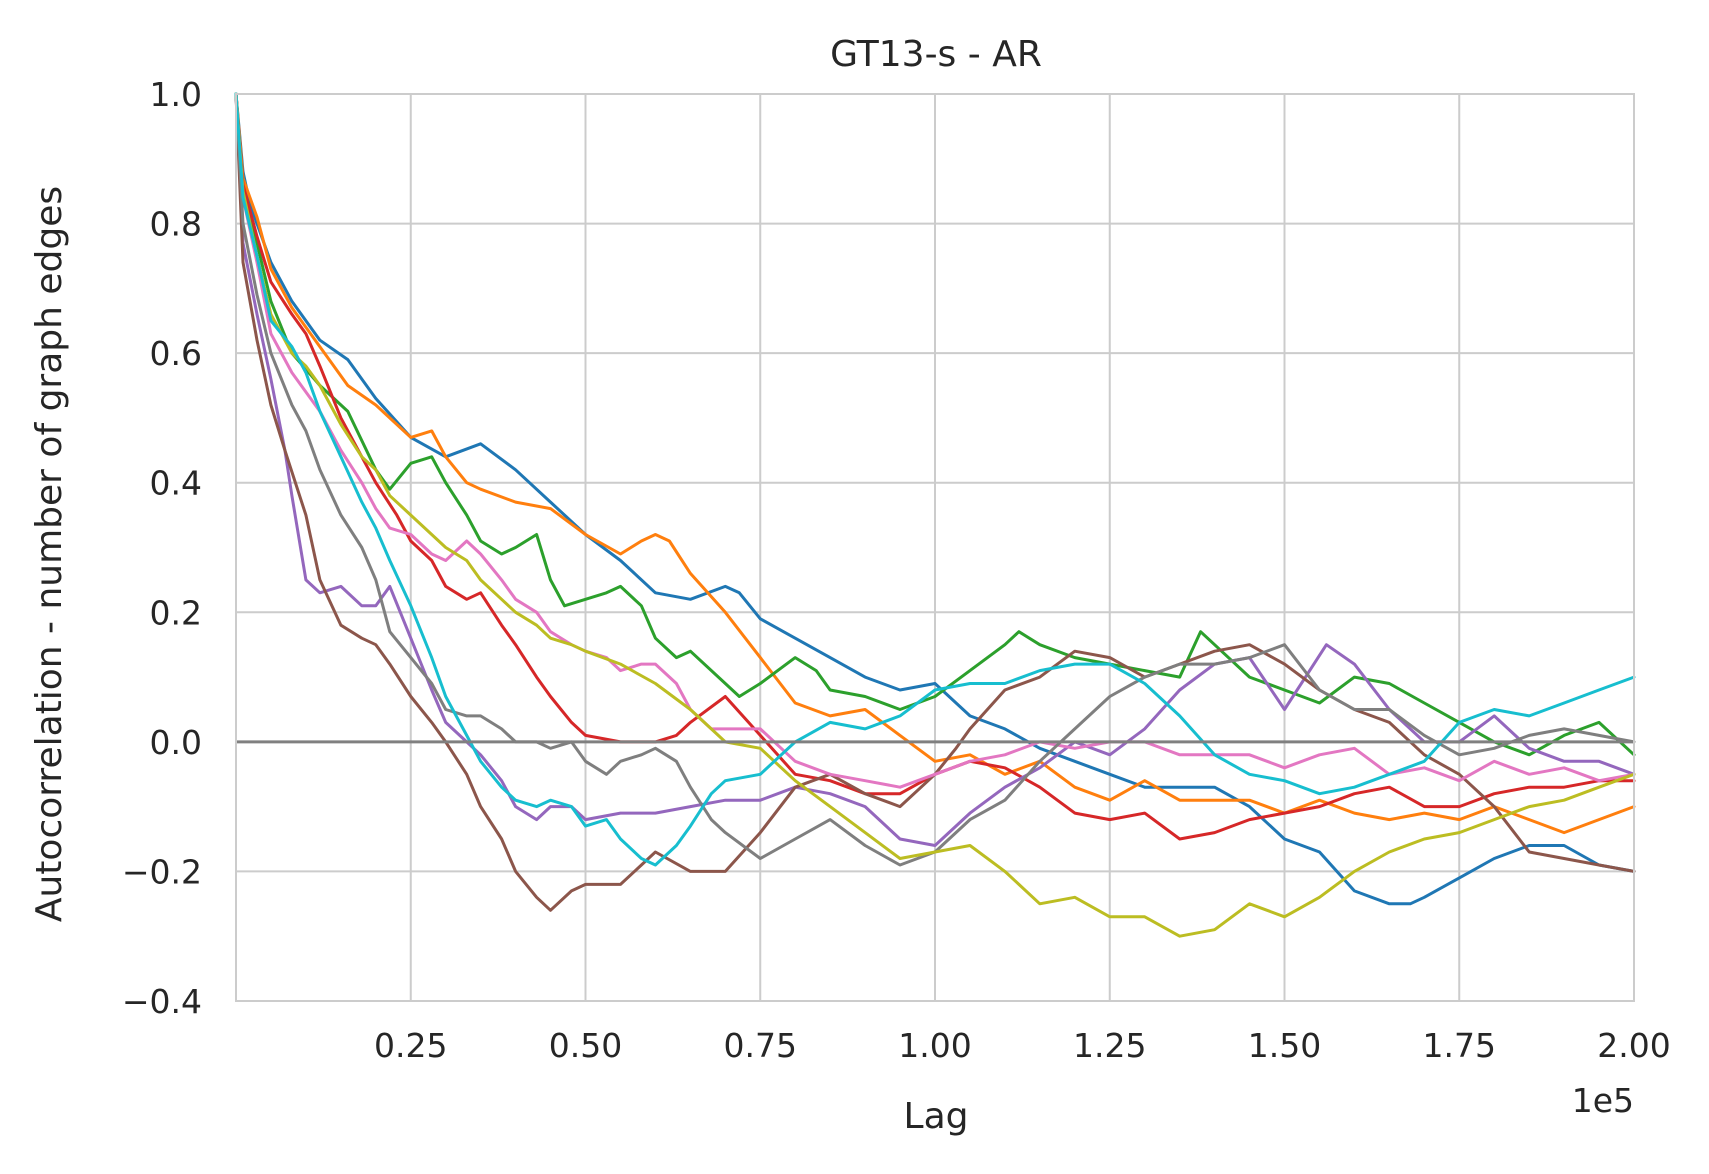 This screenshot has width=1709, height=1174. Describe the element at coordinates (176, 483) in the screenshot. I see `y-tick-label: 0.4` at that location.